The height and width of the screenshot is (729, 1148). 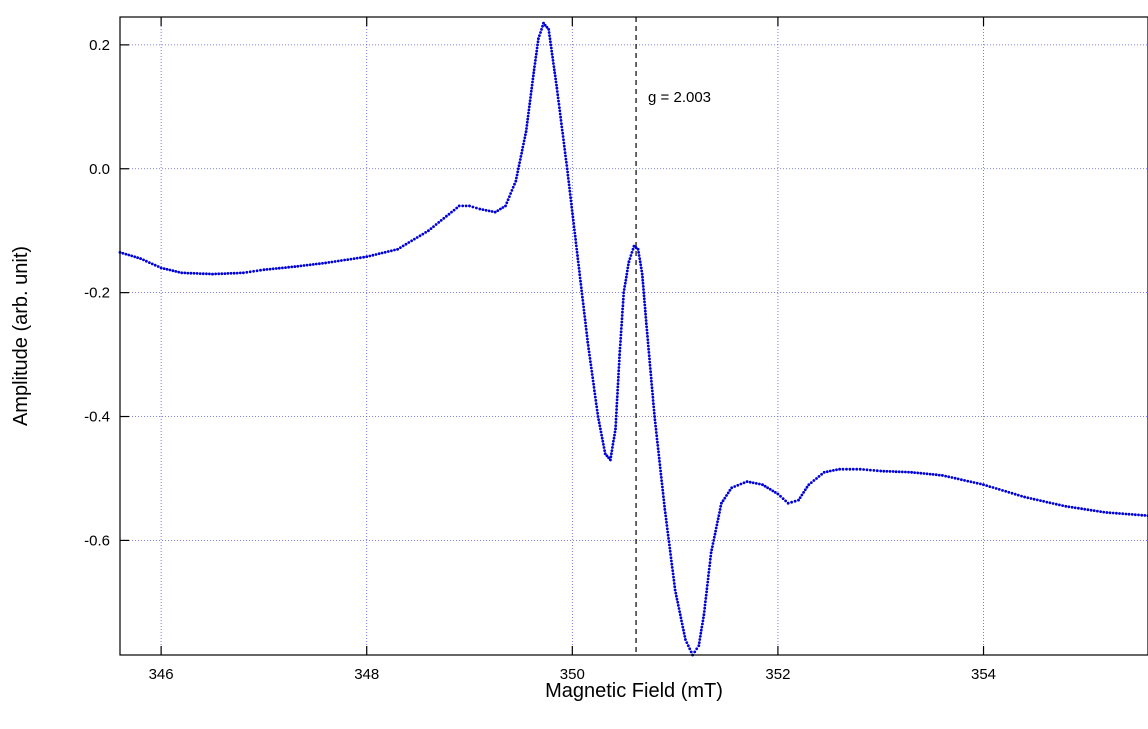 I want to click on x-tick-label: 354, so click(x=983, y=674).